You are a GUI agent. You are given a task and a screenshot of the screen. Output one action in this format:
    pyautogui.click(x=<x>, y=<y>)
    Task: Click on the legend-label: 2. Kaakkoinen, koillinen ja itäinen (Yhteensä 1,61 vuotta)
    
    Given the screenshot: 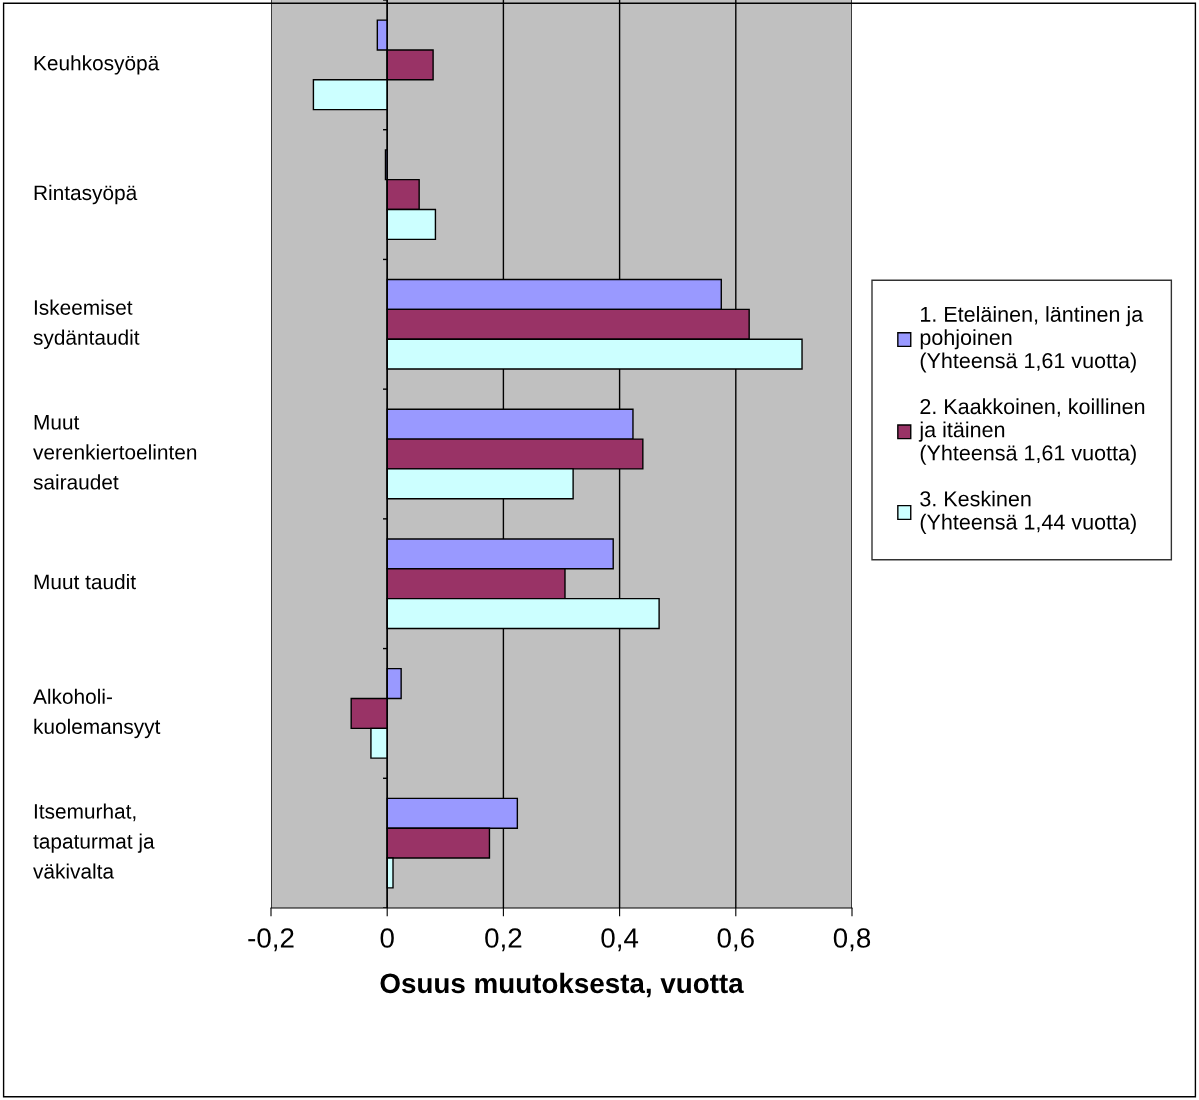 What is the action you would take?
    pyautogui.click(x=1031, y=431)
    